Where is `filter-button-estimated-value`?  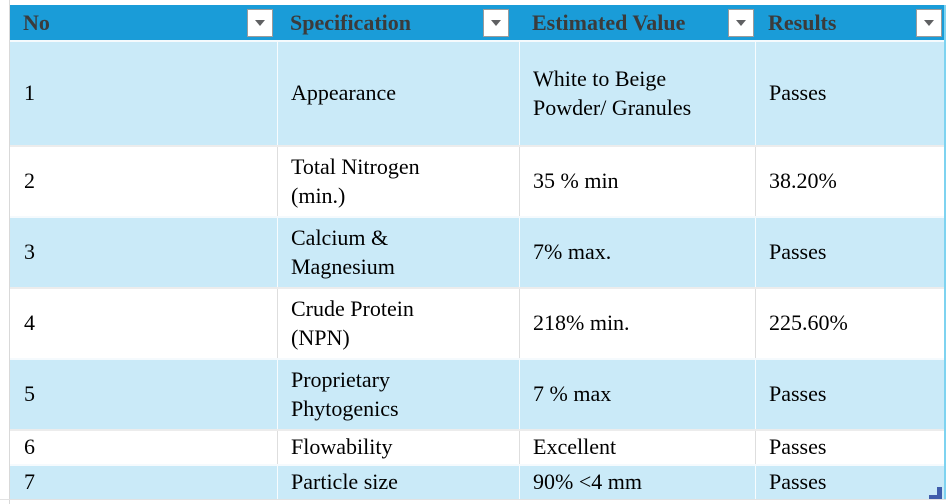 filter-button-estimated-value is located at coordinates (741, 22).